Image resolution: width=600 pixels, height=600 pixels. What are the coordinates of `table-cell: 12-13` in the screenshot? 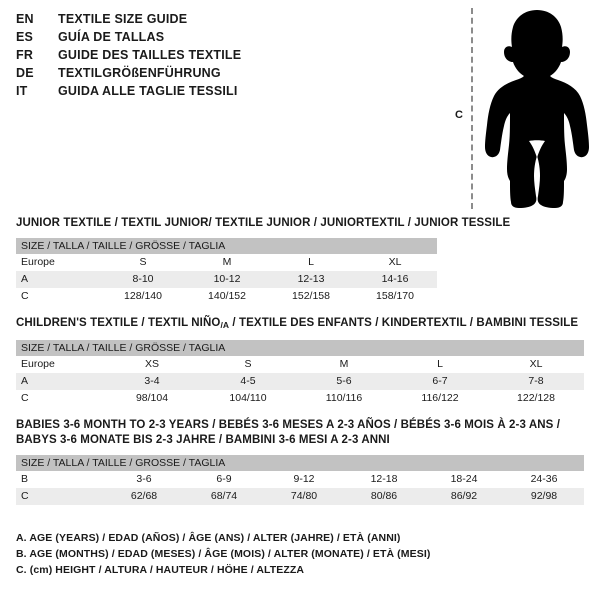 It's located at (311, 279).